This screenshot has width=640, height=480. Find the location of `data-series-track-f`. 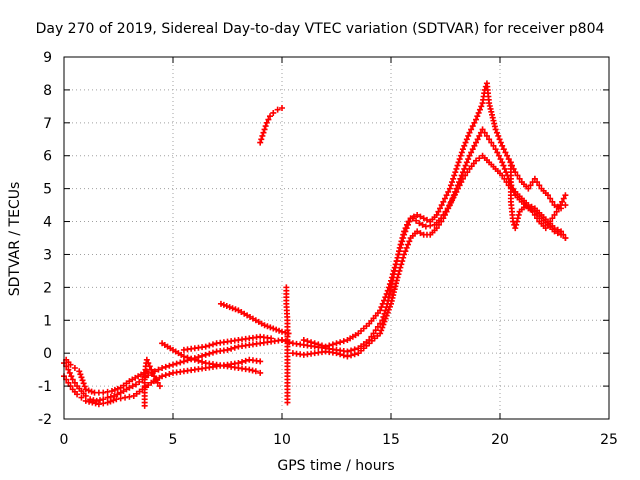

data-series-track-f is located at coordinates (254, 318).